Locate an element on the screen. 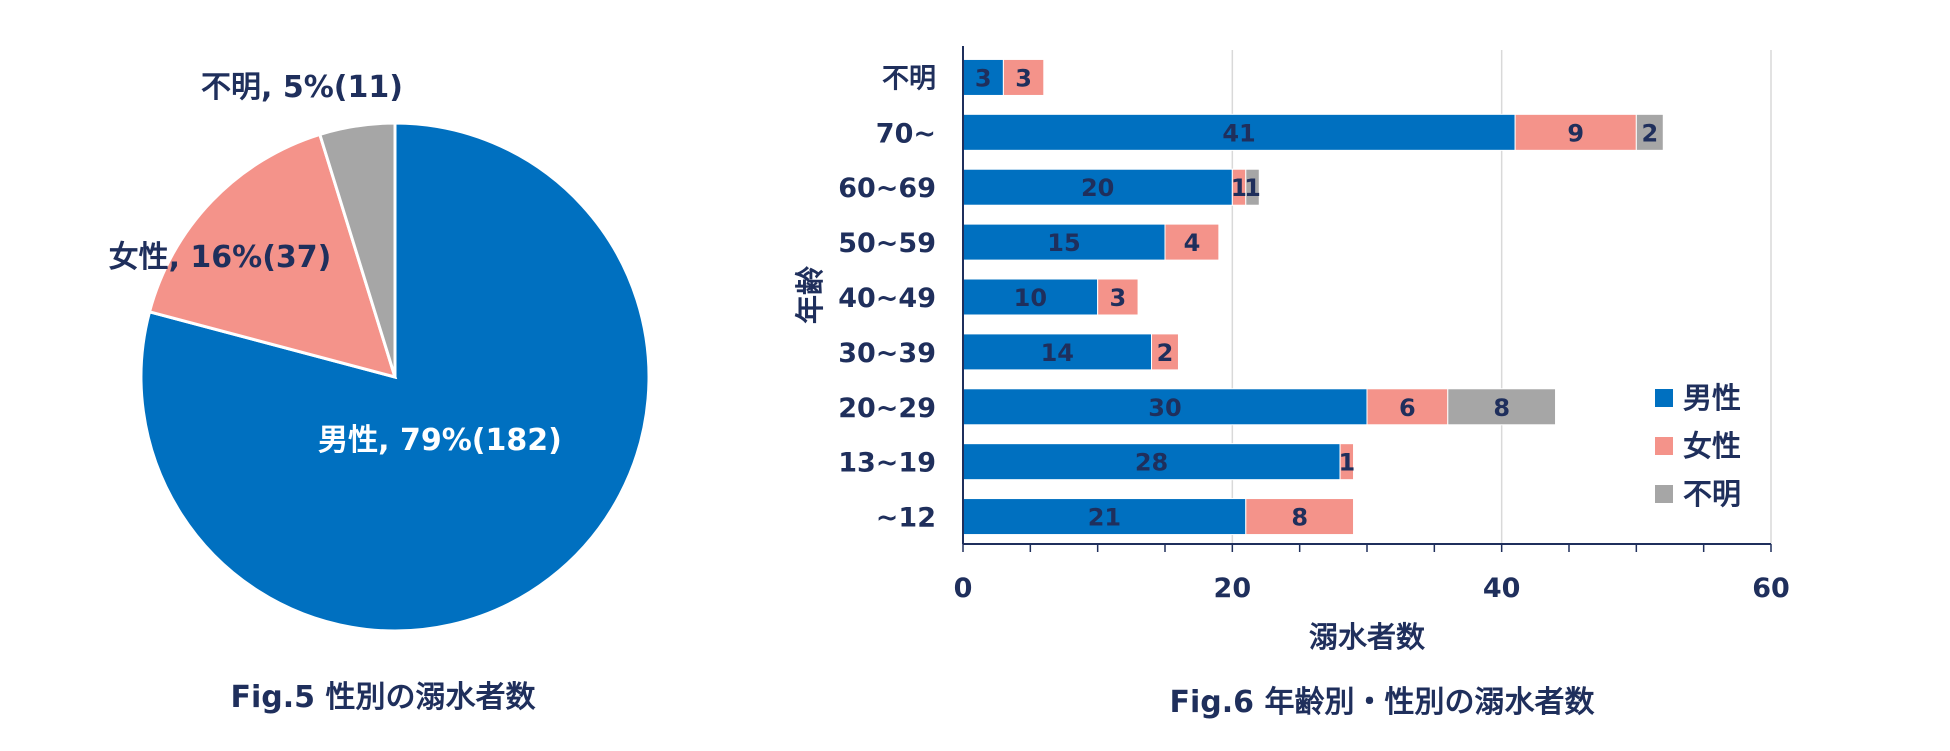 This screenshot has width=1950, height=751. category-label: 13~19 is located at coordinates (887, 463).